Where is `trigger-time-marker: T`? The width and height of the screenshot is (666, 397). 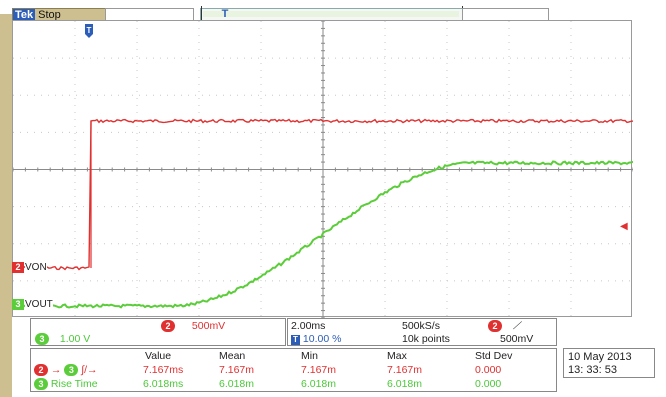 trigger-time-marker: T is located at coordinates (89, 32).